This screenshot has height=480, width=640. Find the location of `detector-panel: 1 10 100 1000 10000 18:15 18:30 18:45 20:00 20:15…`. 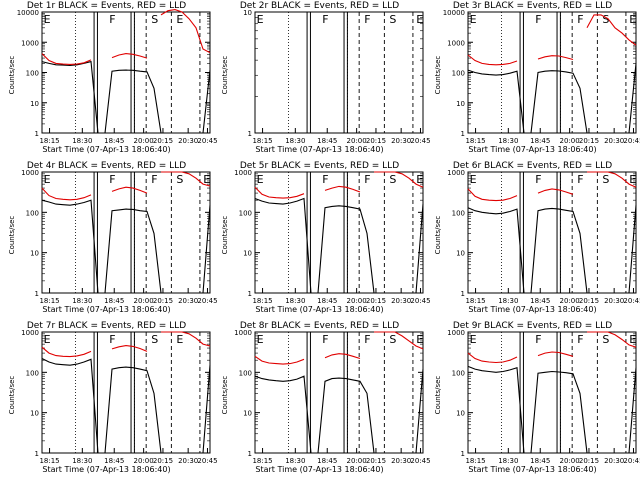

detector-panel: 1 10 100 1000 10000 18:15 18:30 18:45 20:00 20:15… is located at coordinates (533, 80).